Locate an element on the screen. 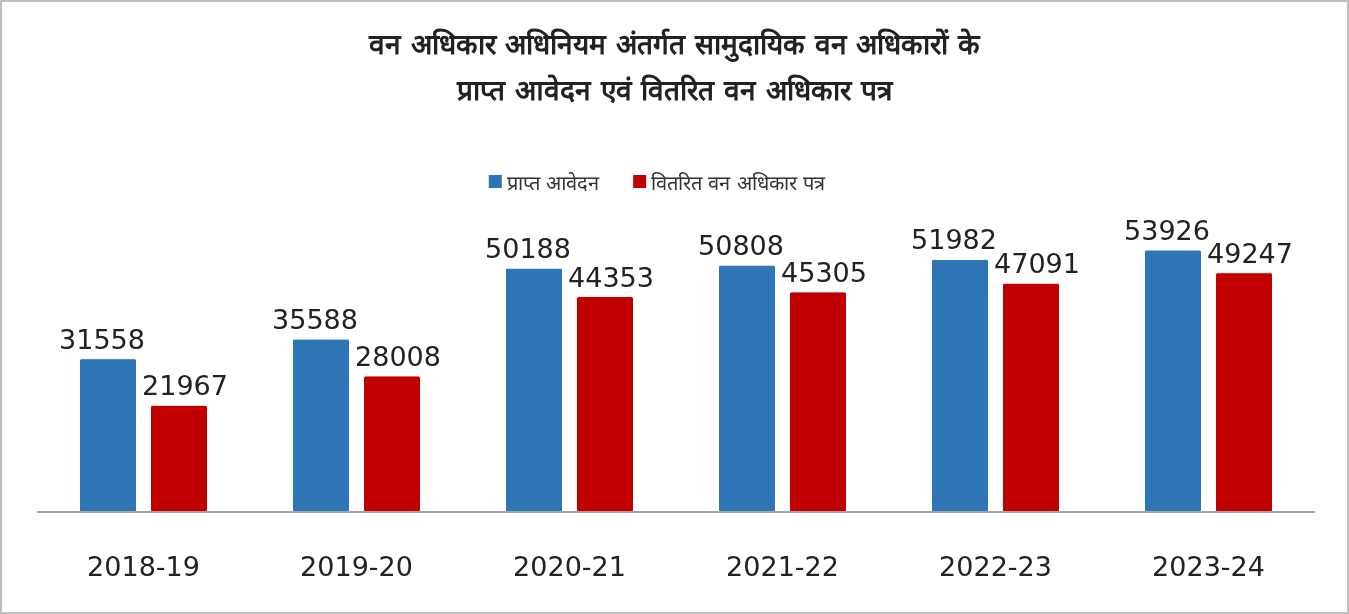 The height and width of the screenshot is (614, 1349). data-label: 51982 is located at coordinates (954, 240).